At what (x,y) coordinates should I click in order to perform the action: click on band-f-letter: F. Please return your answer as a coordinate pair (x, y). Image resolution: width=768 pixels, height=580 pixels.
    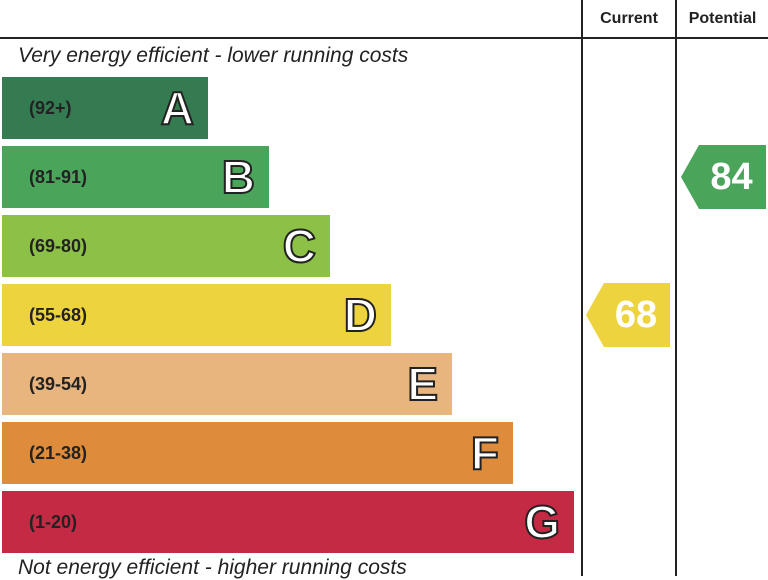
    Looking at the image, I should click on (485, 453).